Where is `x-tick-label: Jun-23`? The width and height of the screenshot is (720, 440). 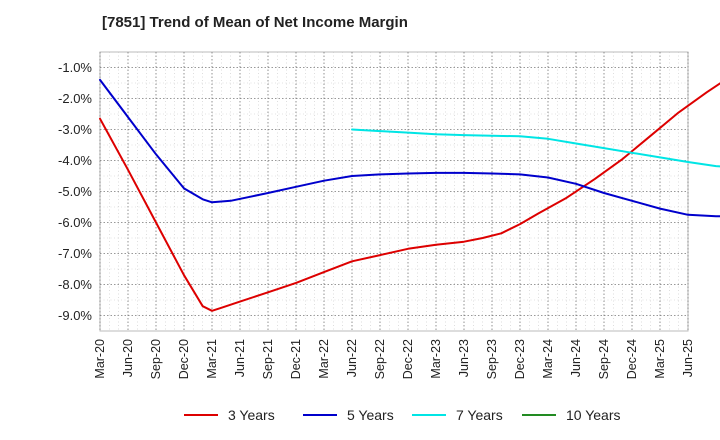
x-tick-label: Jun-23 is located at coordinates (464, 358).